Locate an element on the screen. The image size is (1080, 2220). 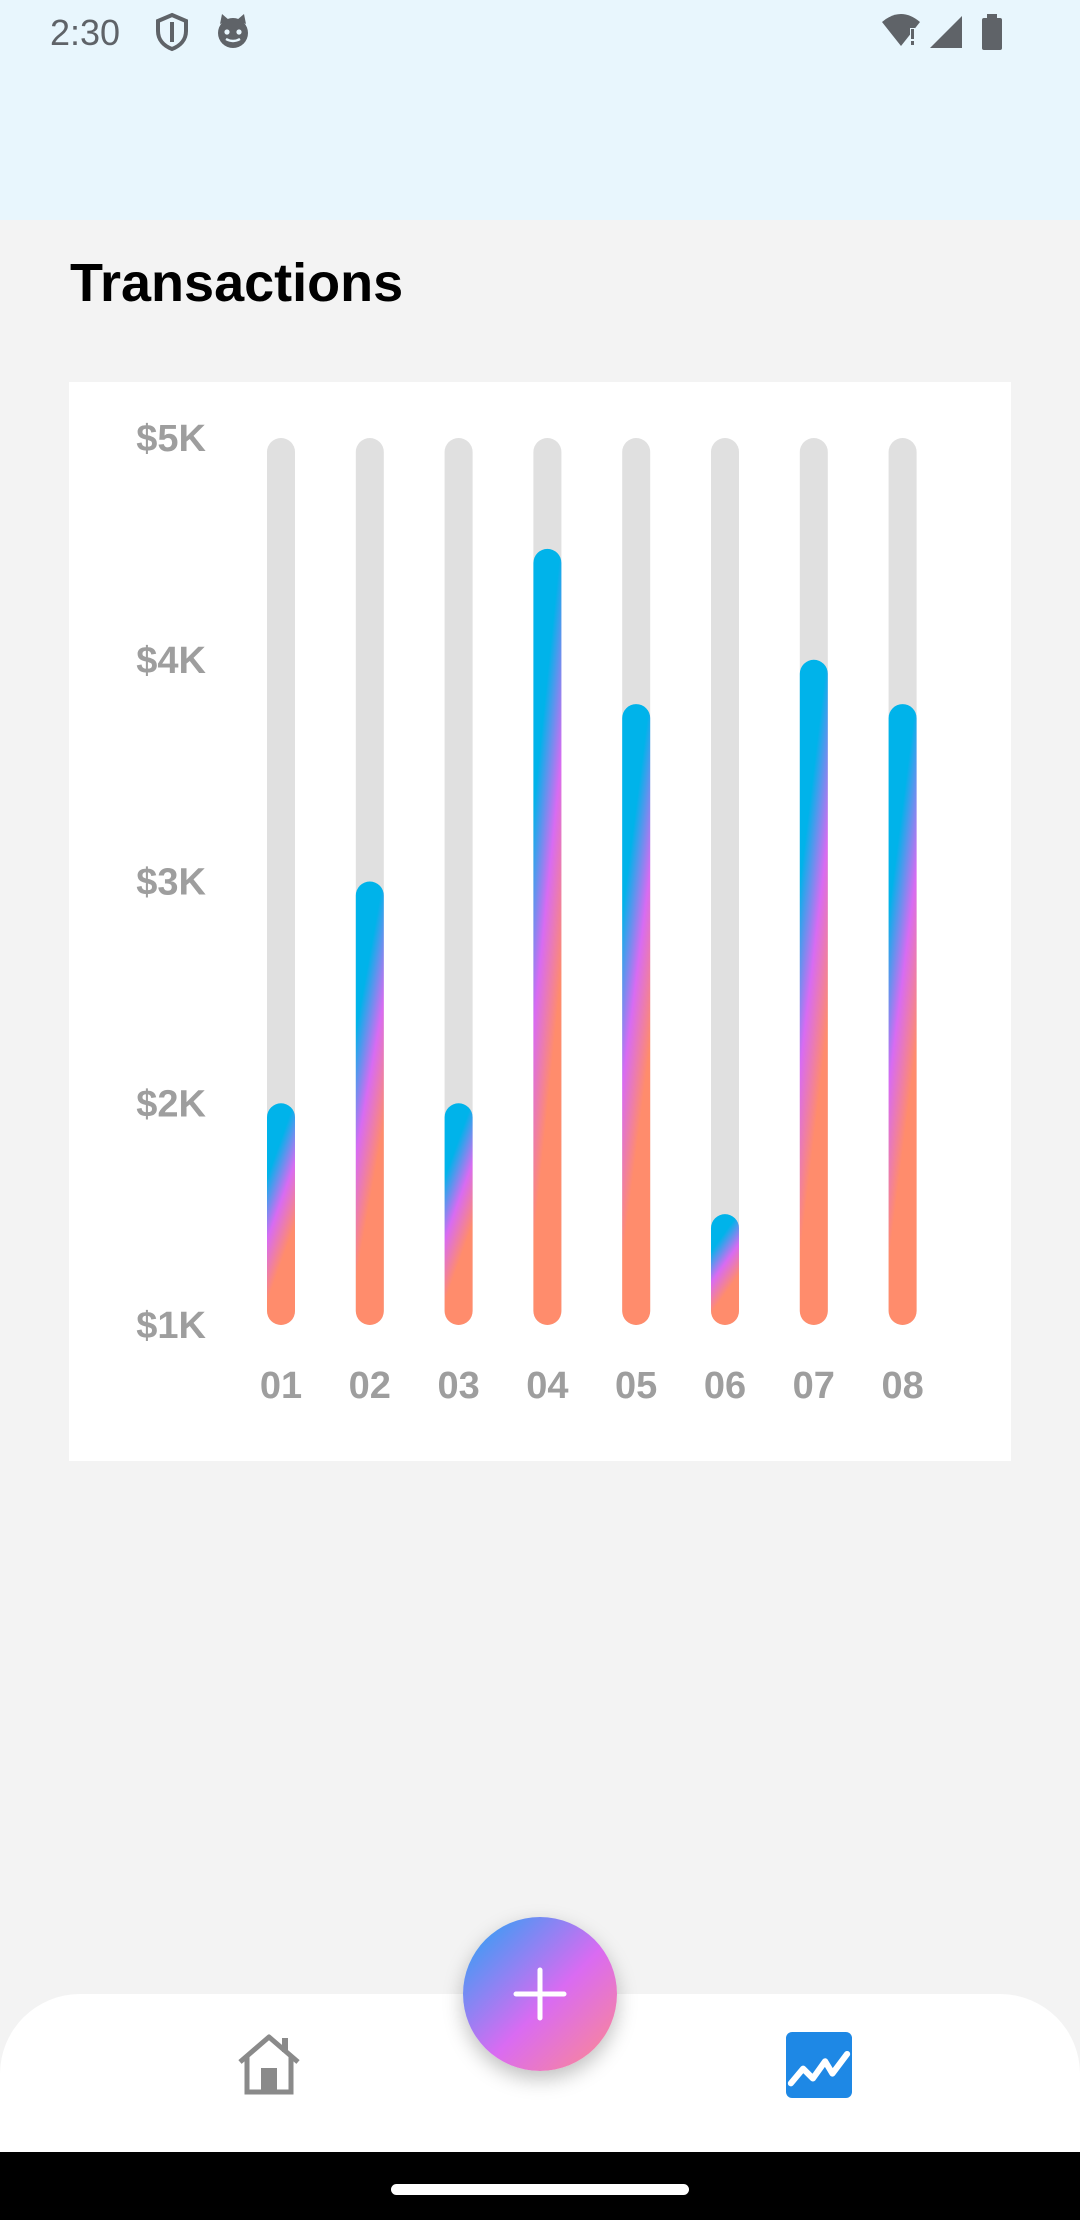
cat-face-icon is located at coordinates (233, 31).